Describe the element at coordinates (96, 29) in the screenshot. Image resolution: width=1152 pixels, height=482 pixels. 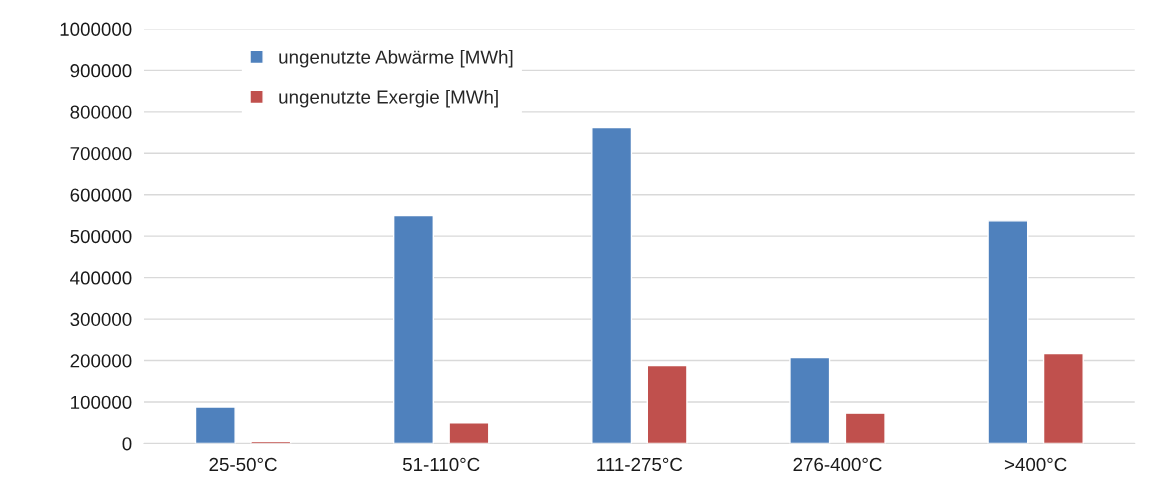
I see `y-tick-label: 1000000` at that location.